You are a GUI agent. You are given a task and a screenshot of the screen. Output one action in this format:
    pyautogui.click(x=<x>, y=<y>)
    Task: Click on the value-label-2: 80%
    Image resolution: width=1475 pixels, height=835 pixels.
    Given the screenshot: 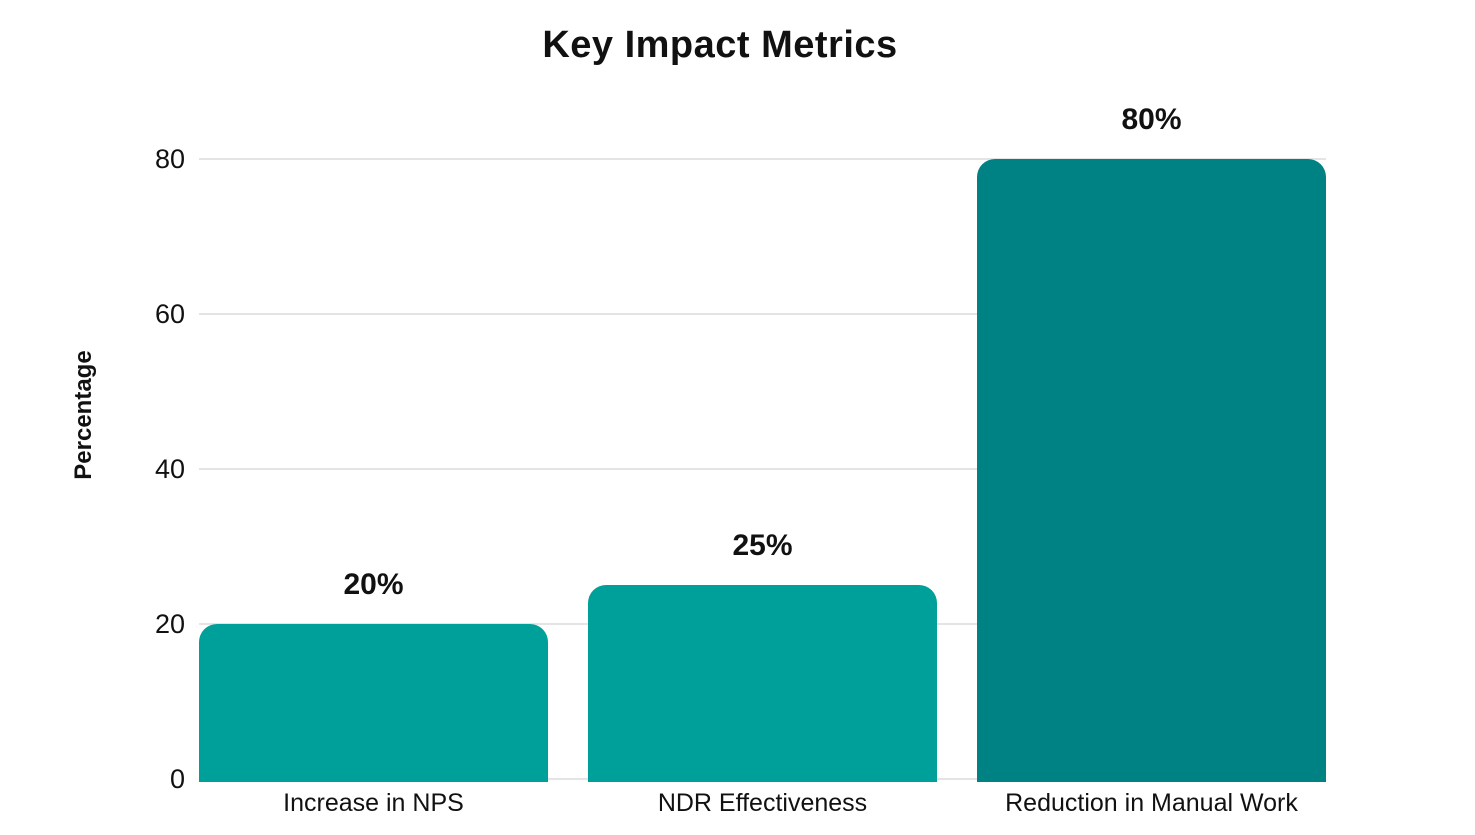 What is the action you would take?
    pyautogui.click(x=1151, y=119)
    